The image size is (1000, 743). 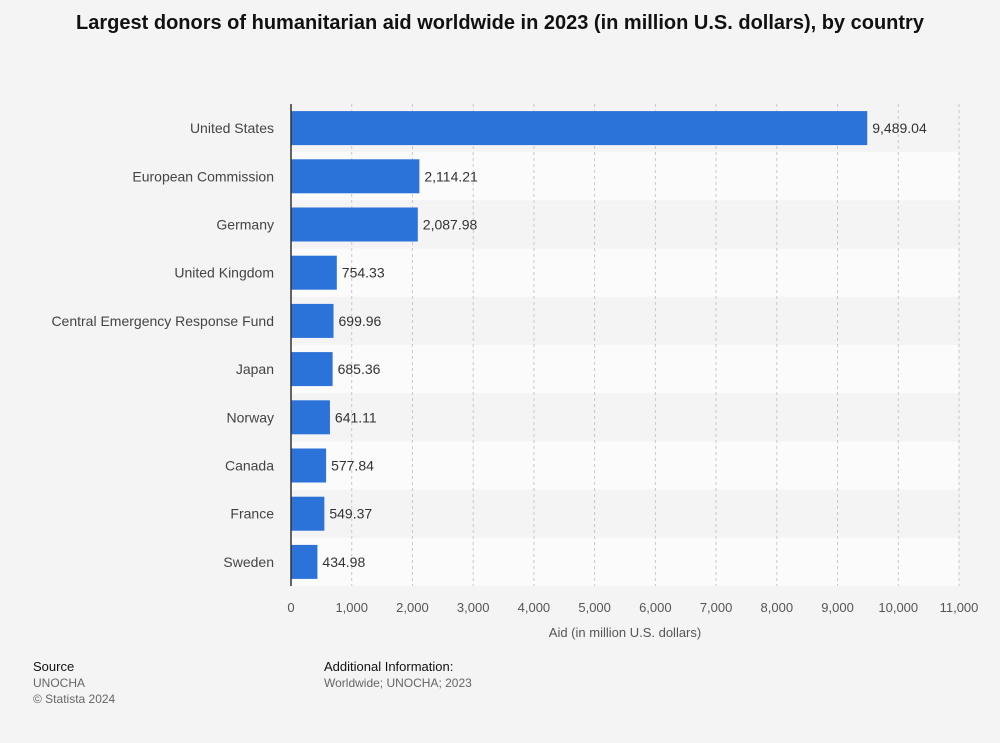 I want to click on value-label: 754.33, so click(x=363, y=273).